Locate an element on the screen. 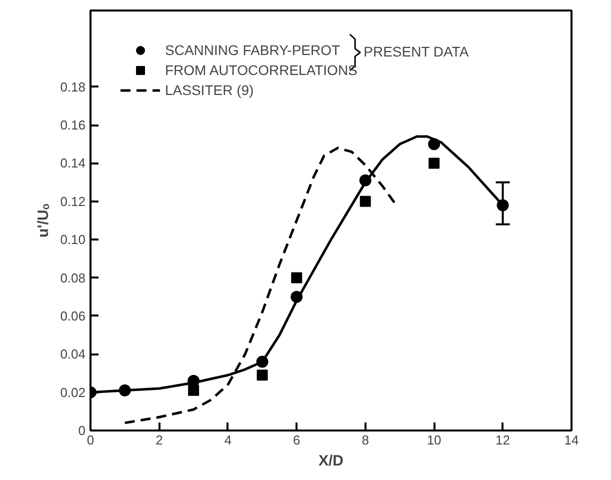 The height and width of the screenshot is (480, 611). x-tick-label: 12 is located at coordinates (503, 440).